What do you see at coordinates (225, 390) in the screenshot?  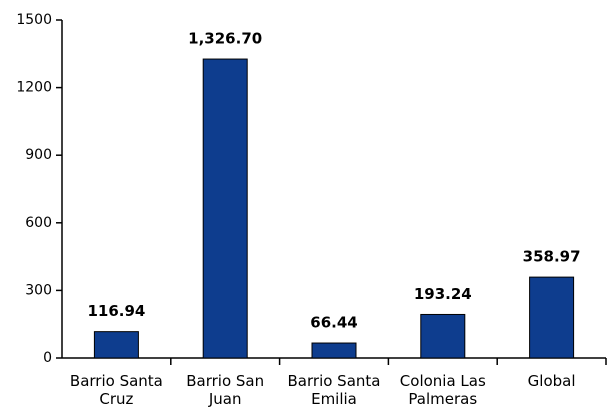 I see `x-tick-label: Barrio San Juan` at bounding box center [225, 390].